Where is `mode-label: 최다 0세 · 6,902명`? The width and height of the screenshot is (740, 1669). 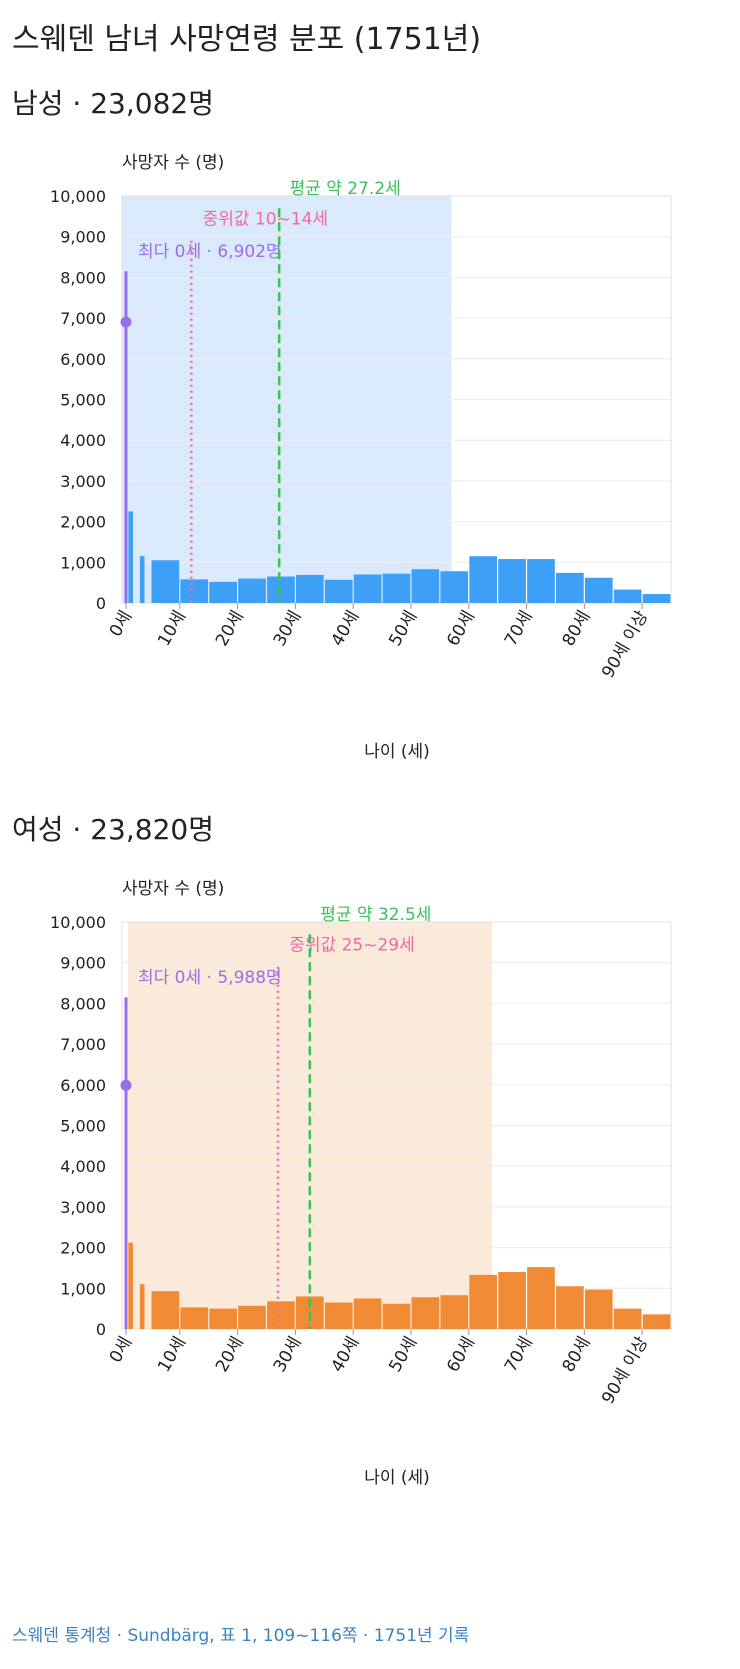
mode-label: 최다 0세 · 6,902명 is located at coordinates (210, 252).